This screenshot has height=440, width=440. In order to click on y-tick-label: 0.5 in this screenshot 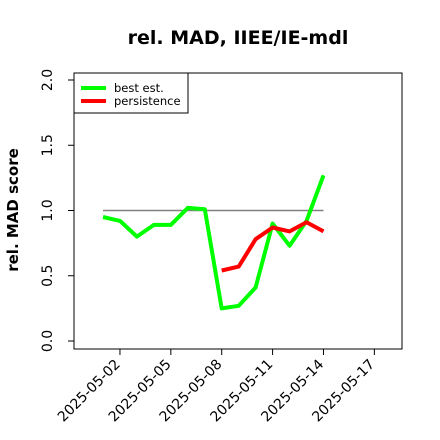, I will do `click(48, 276)`.